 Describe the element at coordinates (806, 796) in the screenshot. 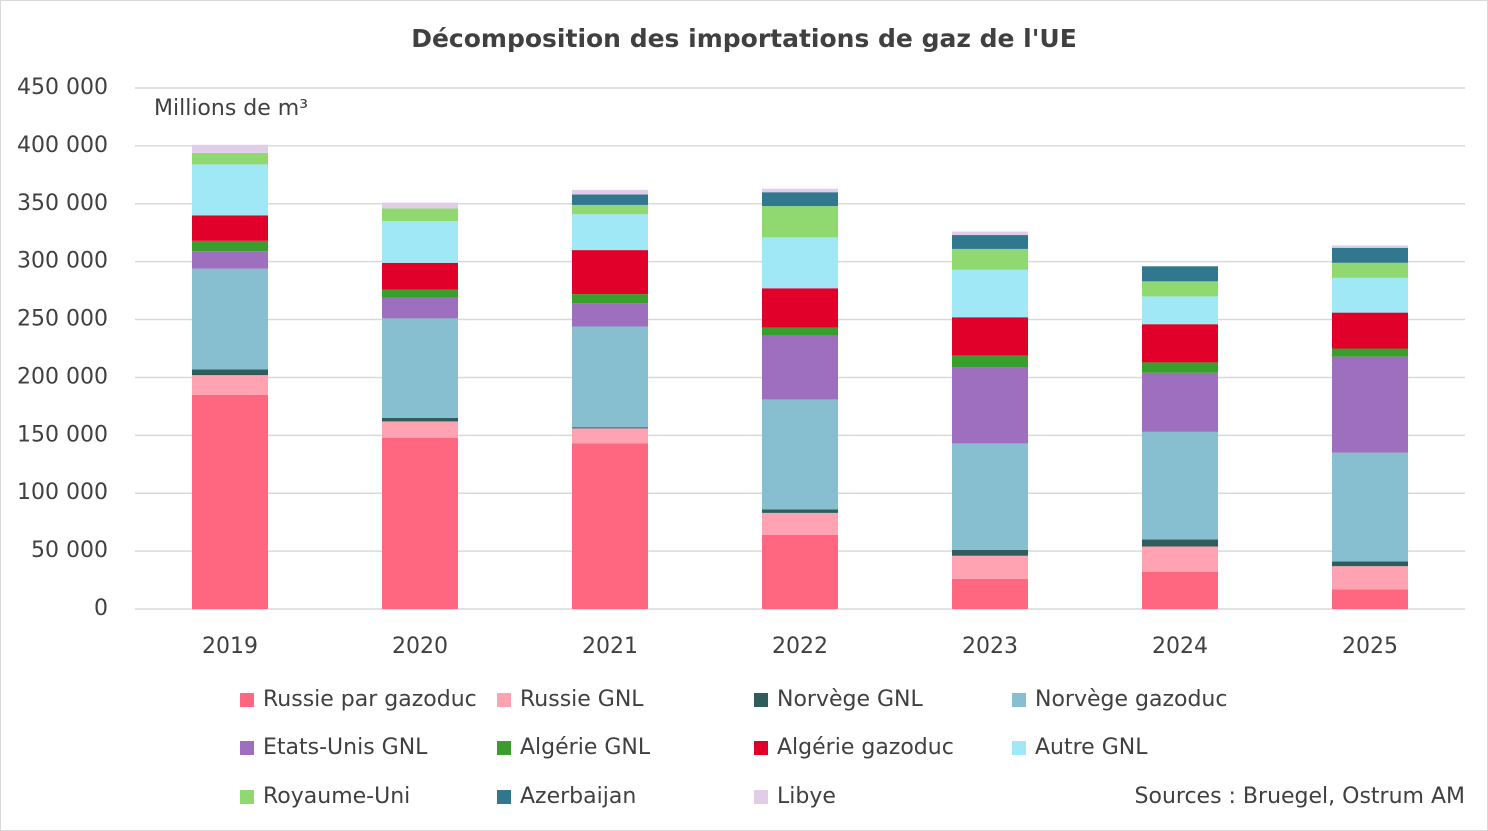

I see `legend-label: Libye` at that location.